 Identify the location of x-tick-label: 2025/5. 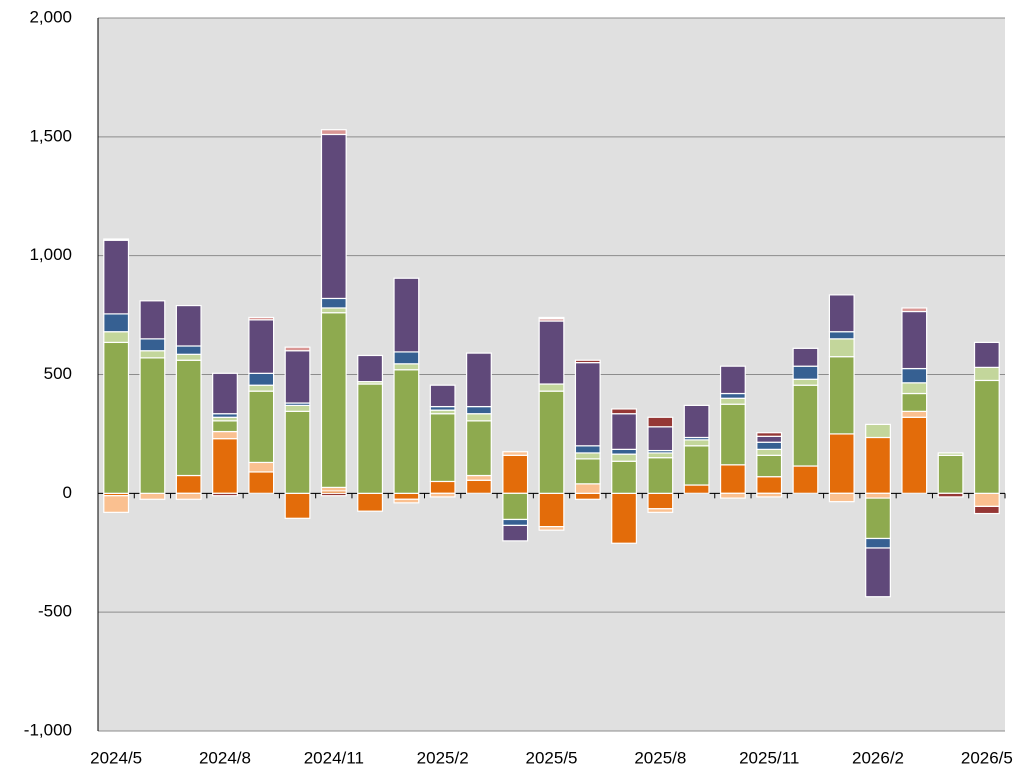
(552, 757).